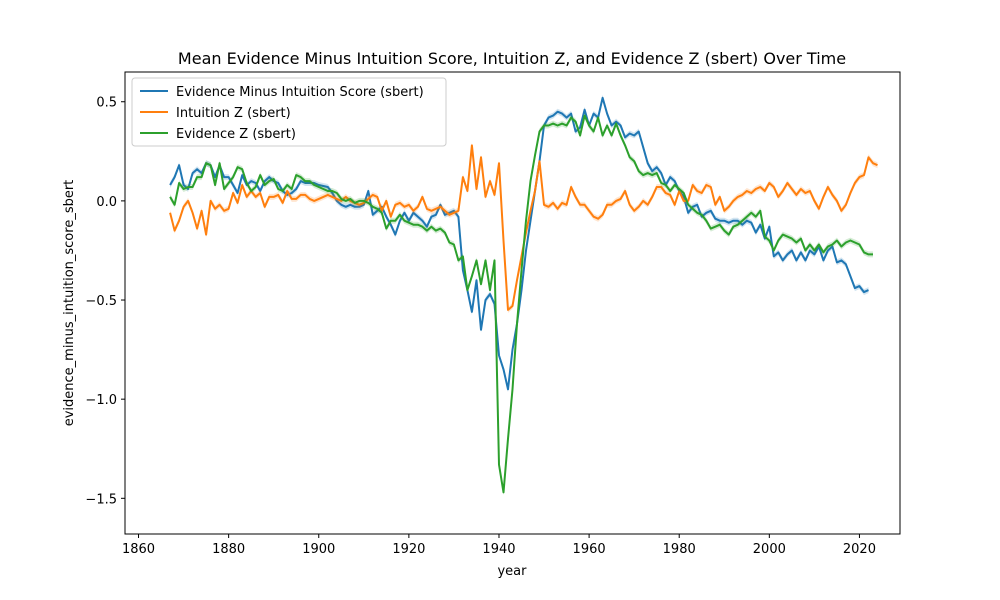  What do you see at coordinates (859, 549) in the screenshot?
I see `x-tick-label: 2020` at bounding box center [859, 549].